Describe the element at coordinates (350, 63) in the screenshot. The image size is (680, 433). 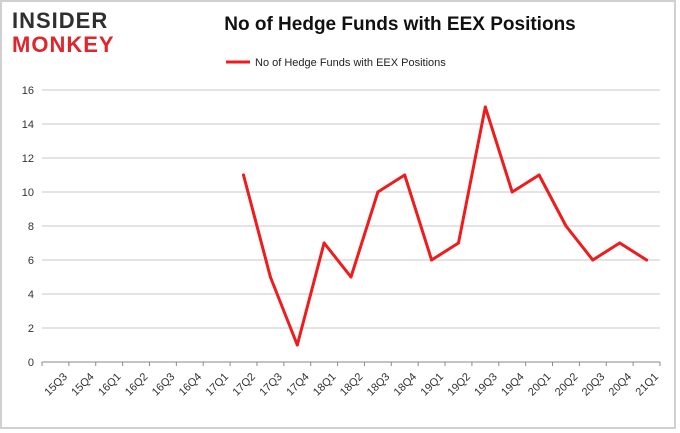
I see `legend-label: No of Hedge Funds with EEX Positions` at that location.